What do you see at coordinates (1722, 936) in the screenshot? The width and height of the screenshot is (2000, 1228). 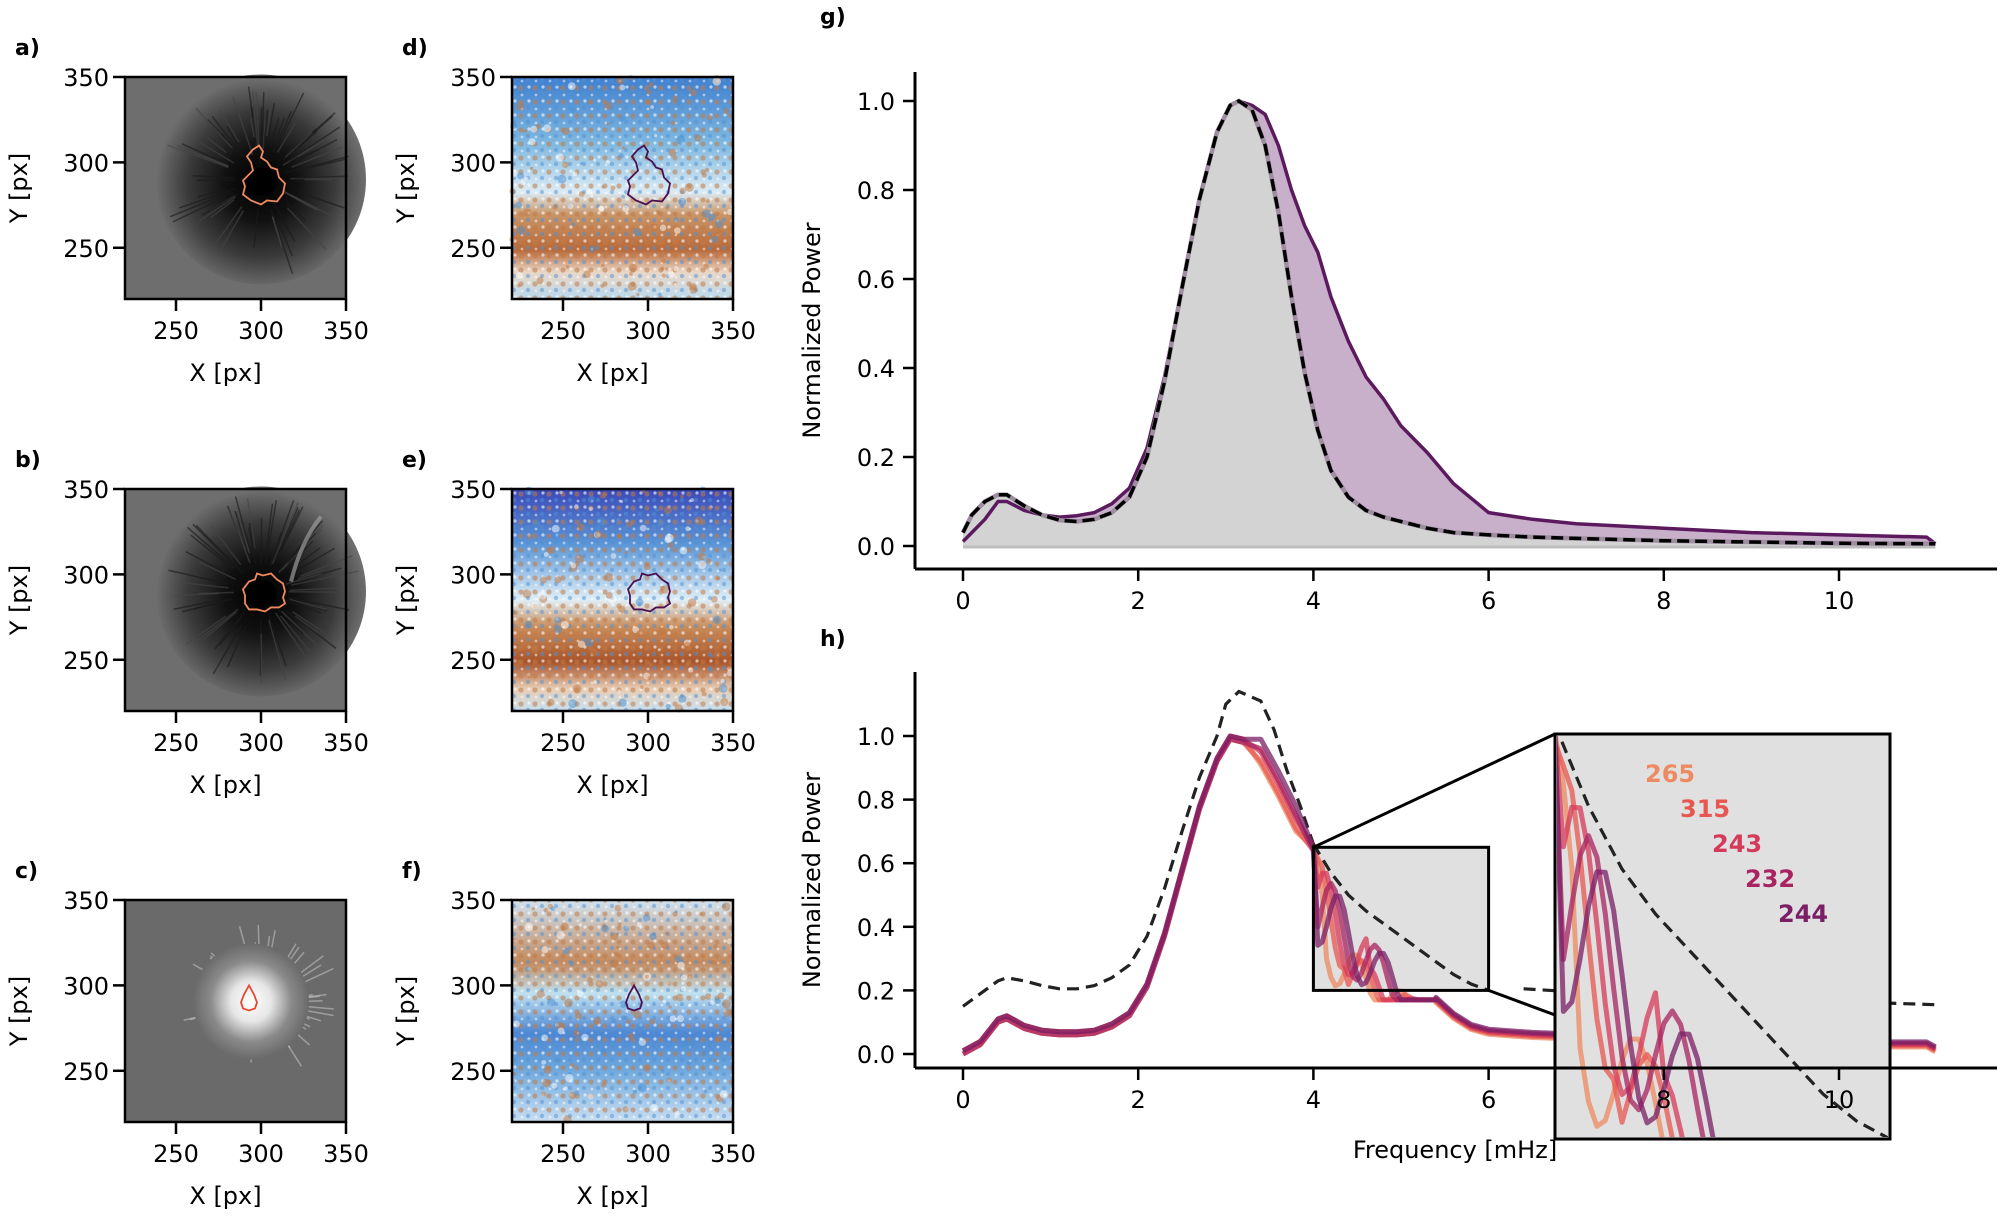 I see `inset-box` at bounding box center [1722, 936].